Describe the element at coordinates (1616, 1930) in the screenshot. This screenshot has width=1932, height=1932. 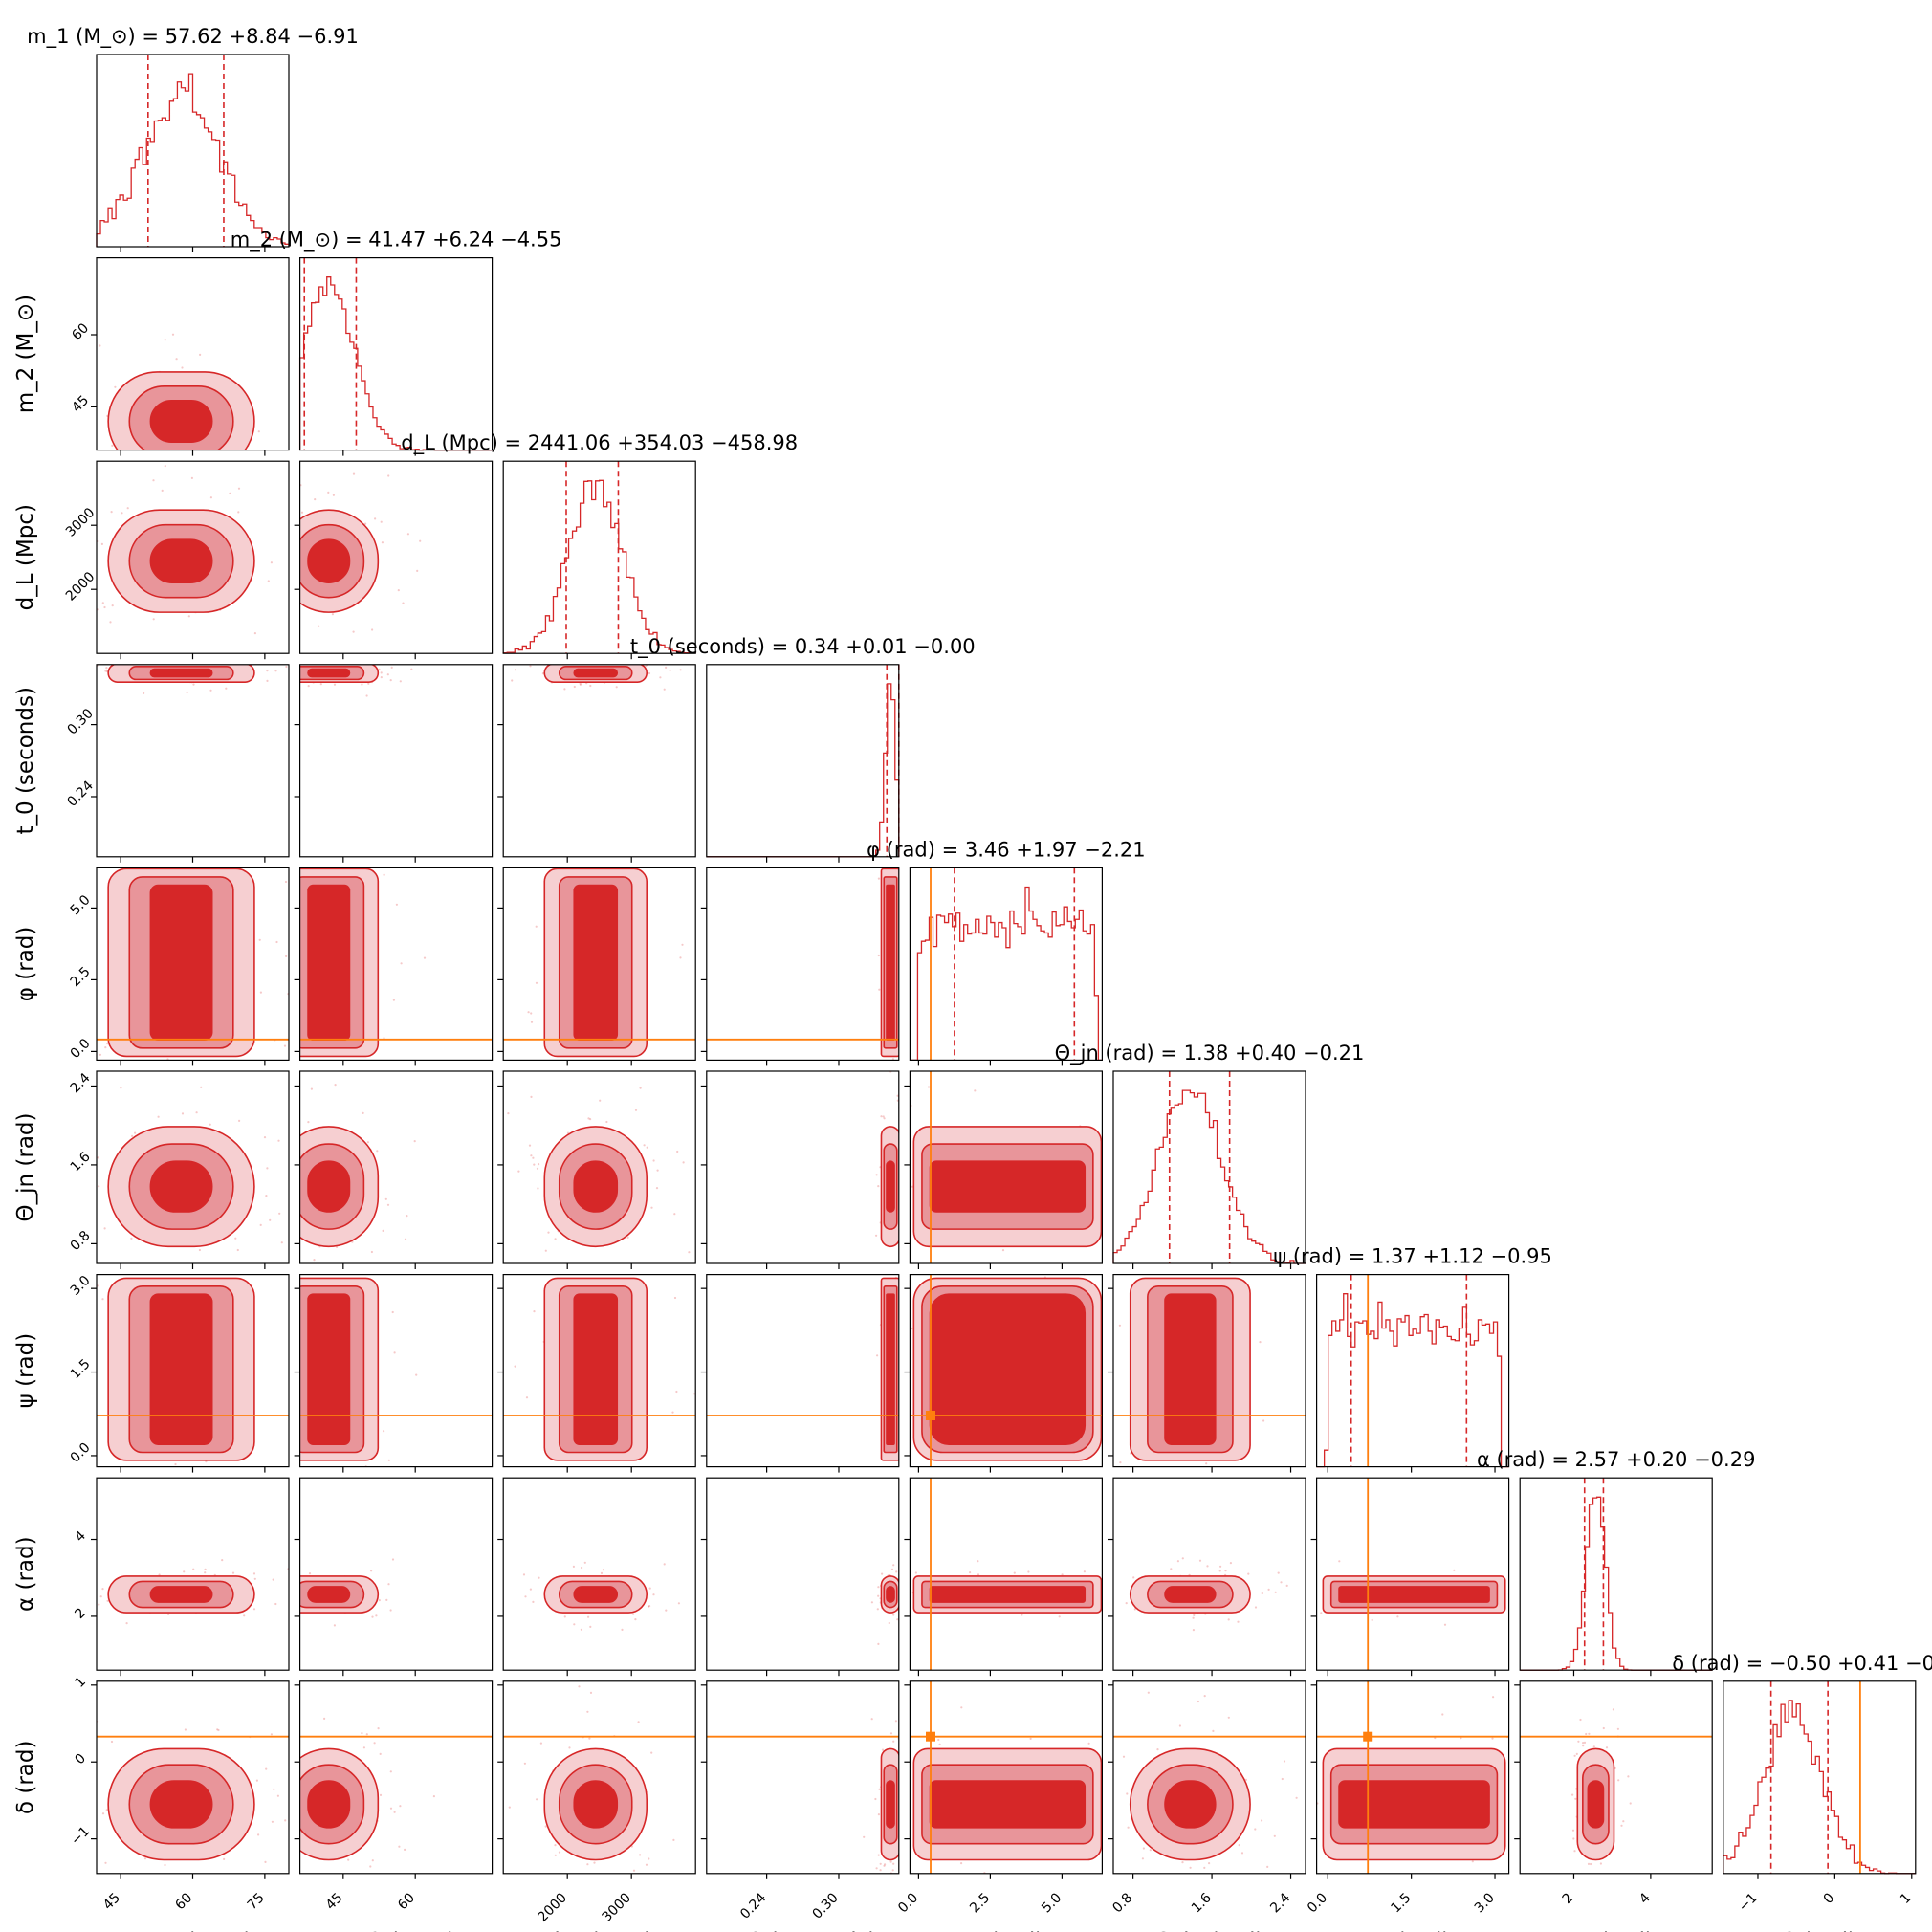
I see `x-axis-label-7: α (rad)` at that location.